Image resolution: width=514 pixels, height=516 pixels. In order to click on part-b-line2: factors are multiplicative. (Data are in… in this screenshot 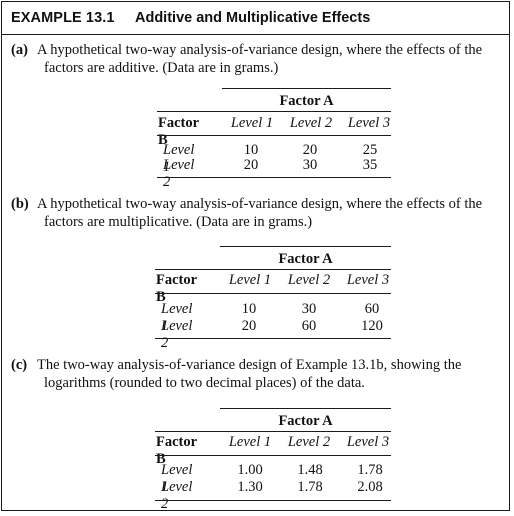, I will do `click(178, 222)`.